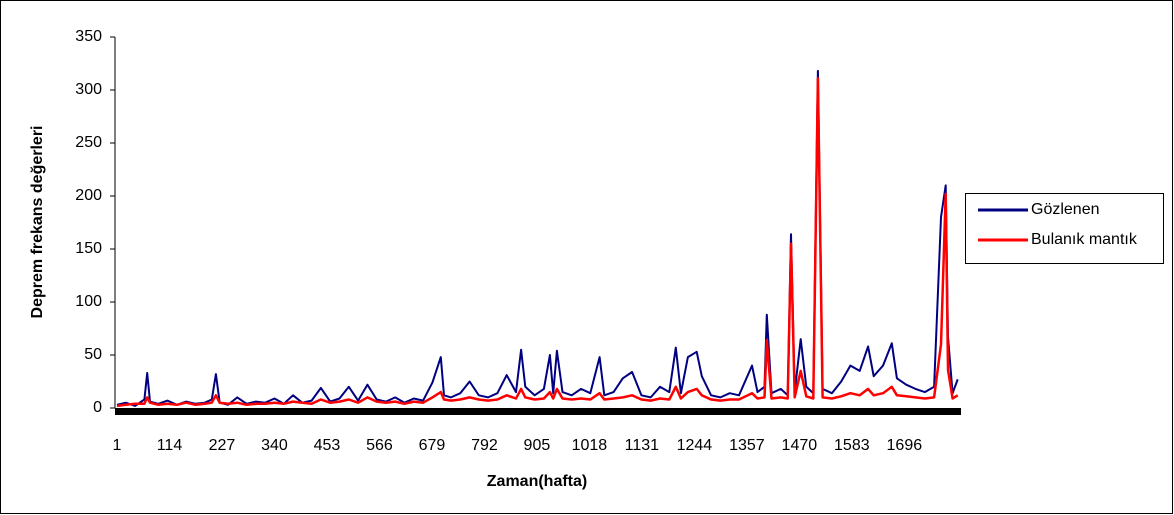 This screenshot has width=1174, height=515. I want to click on x-tick-label: 227, so click(222, 445).